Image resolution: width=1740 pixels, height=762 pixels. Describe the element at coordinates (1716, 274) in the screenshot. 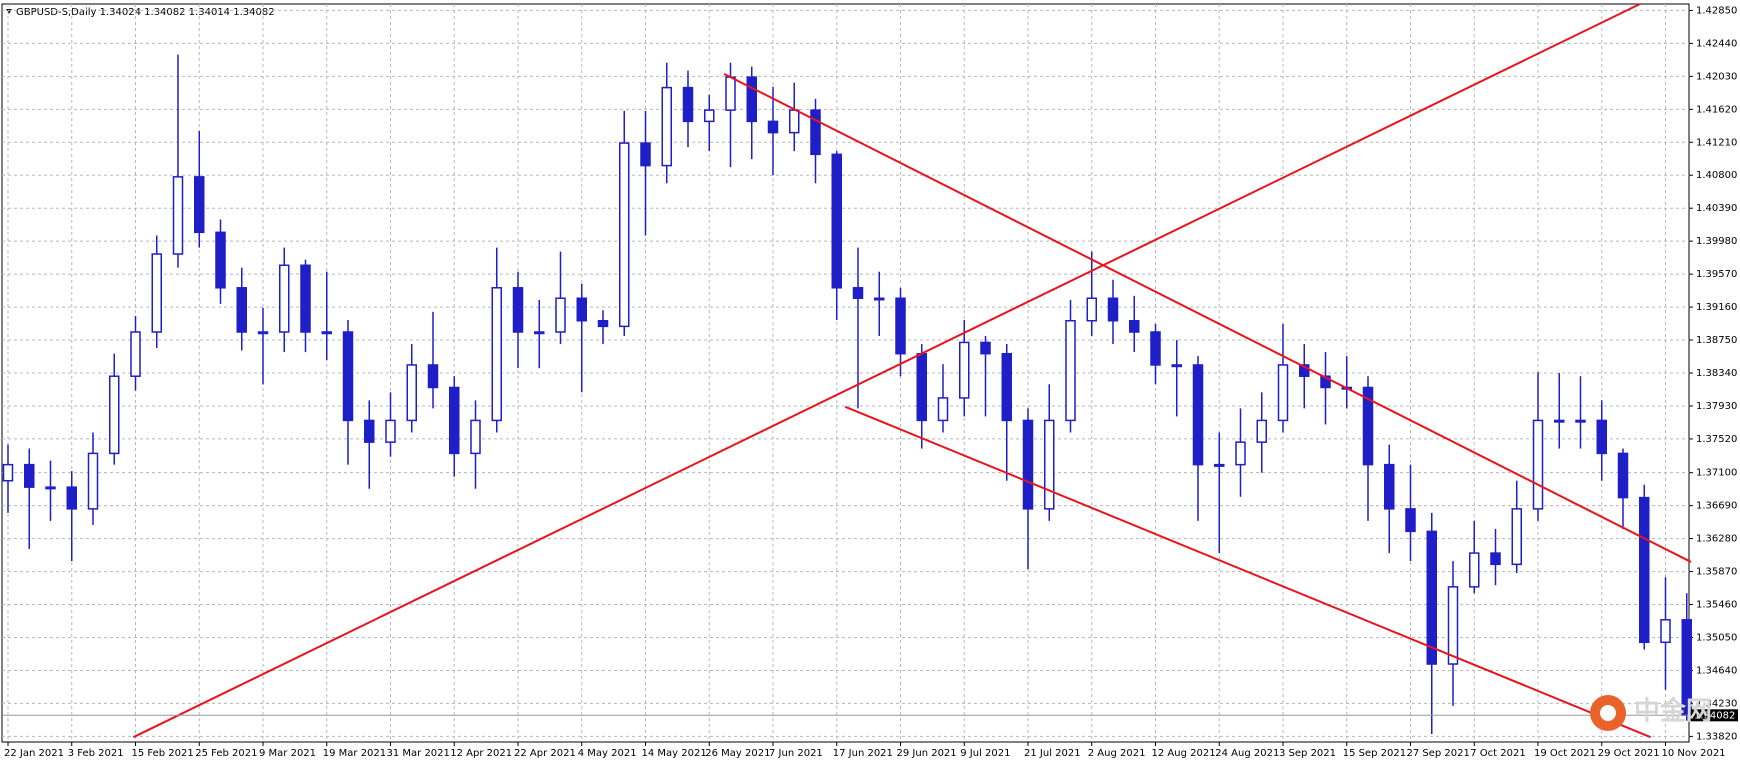

I see `y-tick-label: 1.39570` at that location.